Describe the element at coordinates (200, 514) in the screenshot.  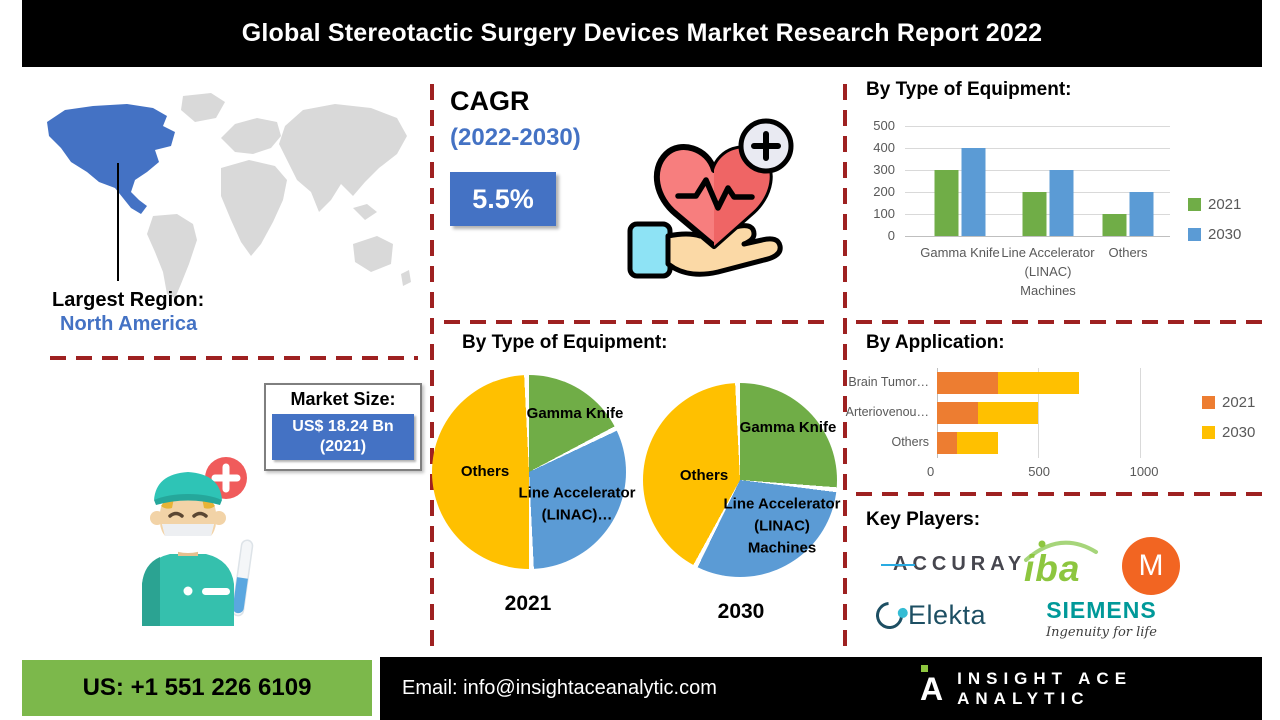
I see `eye-right` at that location.